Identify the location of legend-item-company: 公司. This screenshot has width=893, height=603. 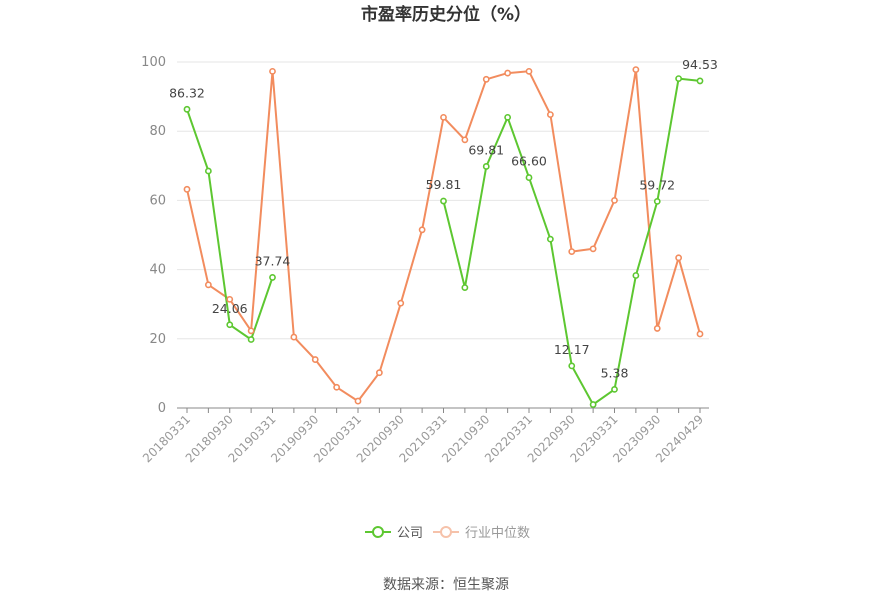
(394, 533).